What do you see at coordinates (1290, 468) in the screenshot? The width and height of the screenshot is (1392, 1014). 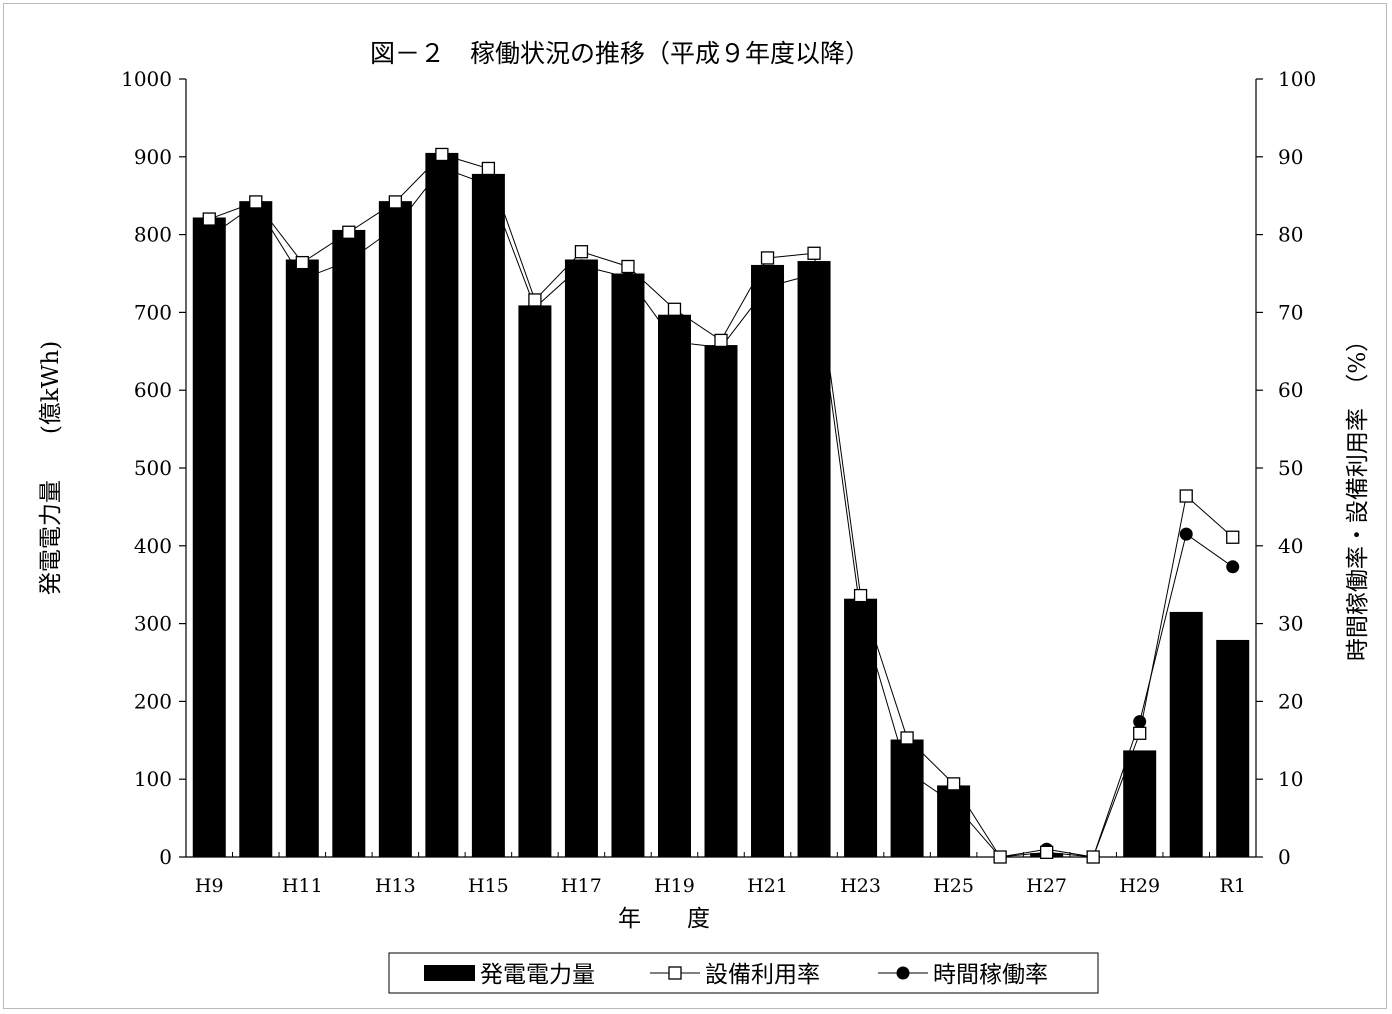 I see `right-y-tick-label: 50` at bounding box center [1290, 468].